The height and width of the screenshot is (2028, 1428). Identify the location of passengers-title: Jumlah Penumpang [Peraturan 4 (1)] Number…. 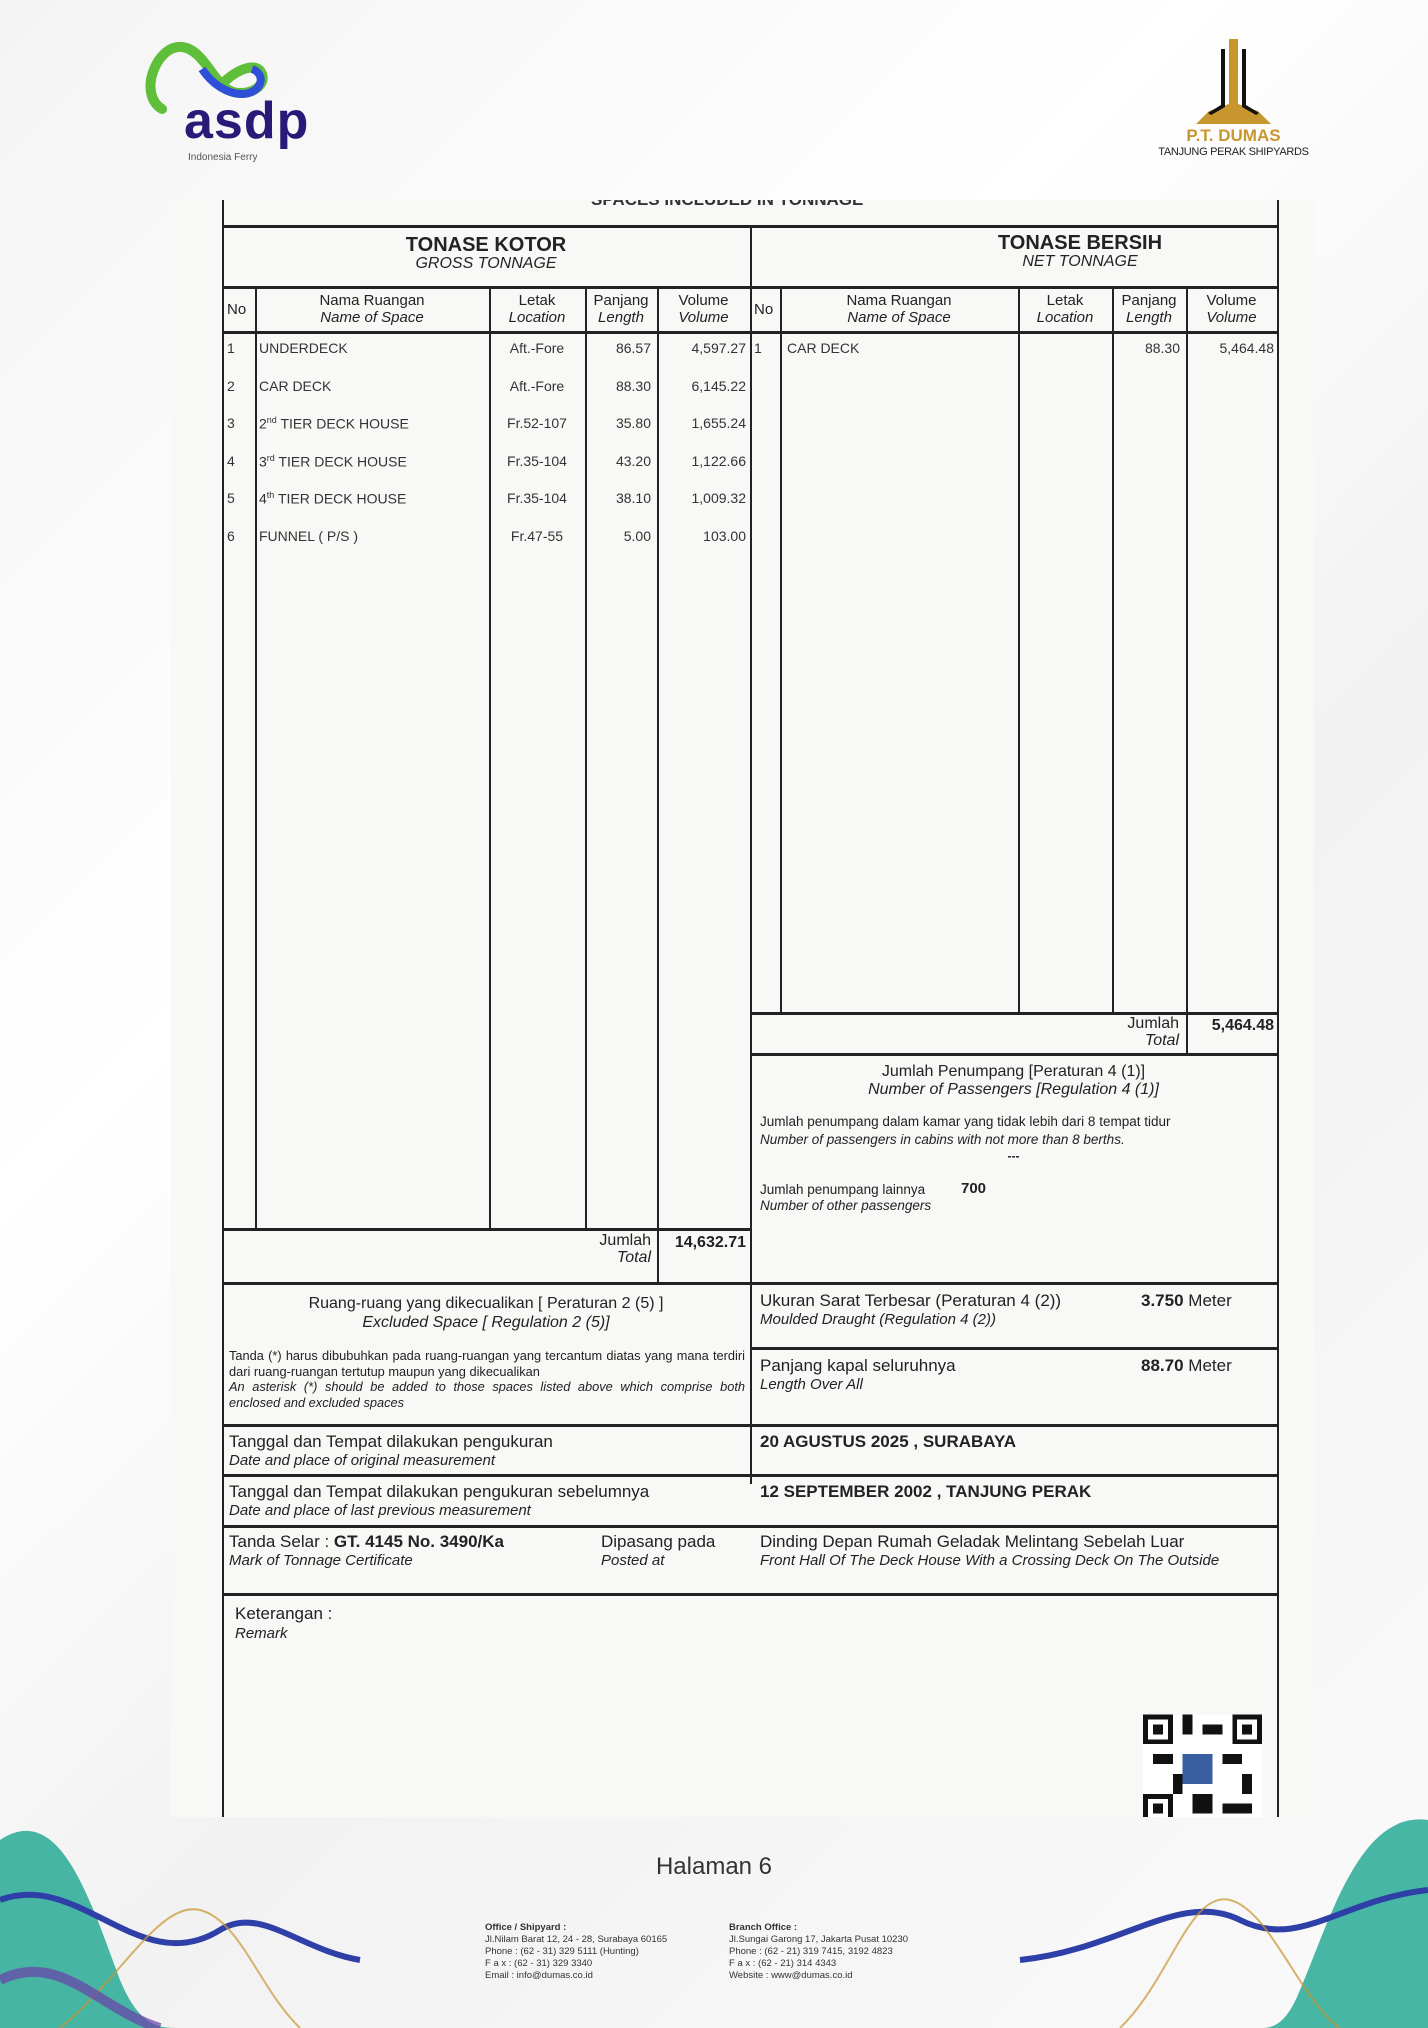
(1013, 1081).